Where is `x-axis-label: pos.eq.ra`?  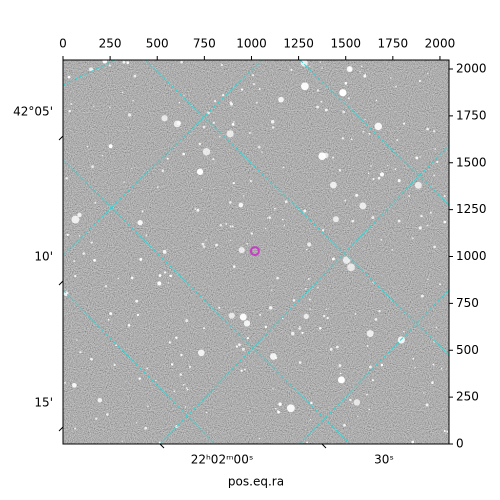 x-axis-label: pos.eq.ra is located at coordinates (256, 482).